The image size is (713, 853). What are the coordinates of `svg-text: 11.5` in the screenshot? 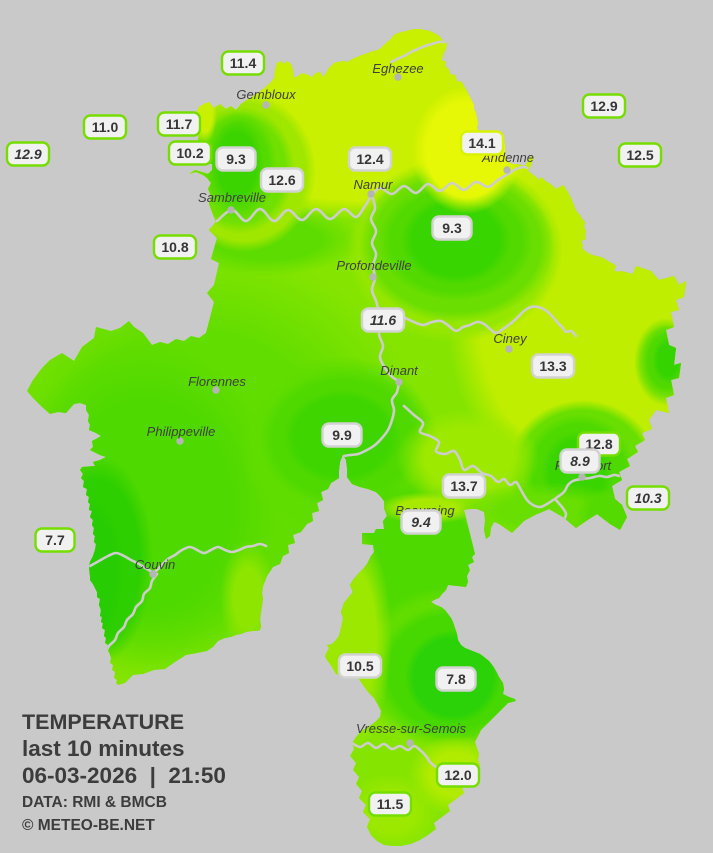 It's located at (390, 804).